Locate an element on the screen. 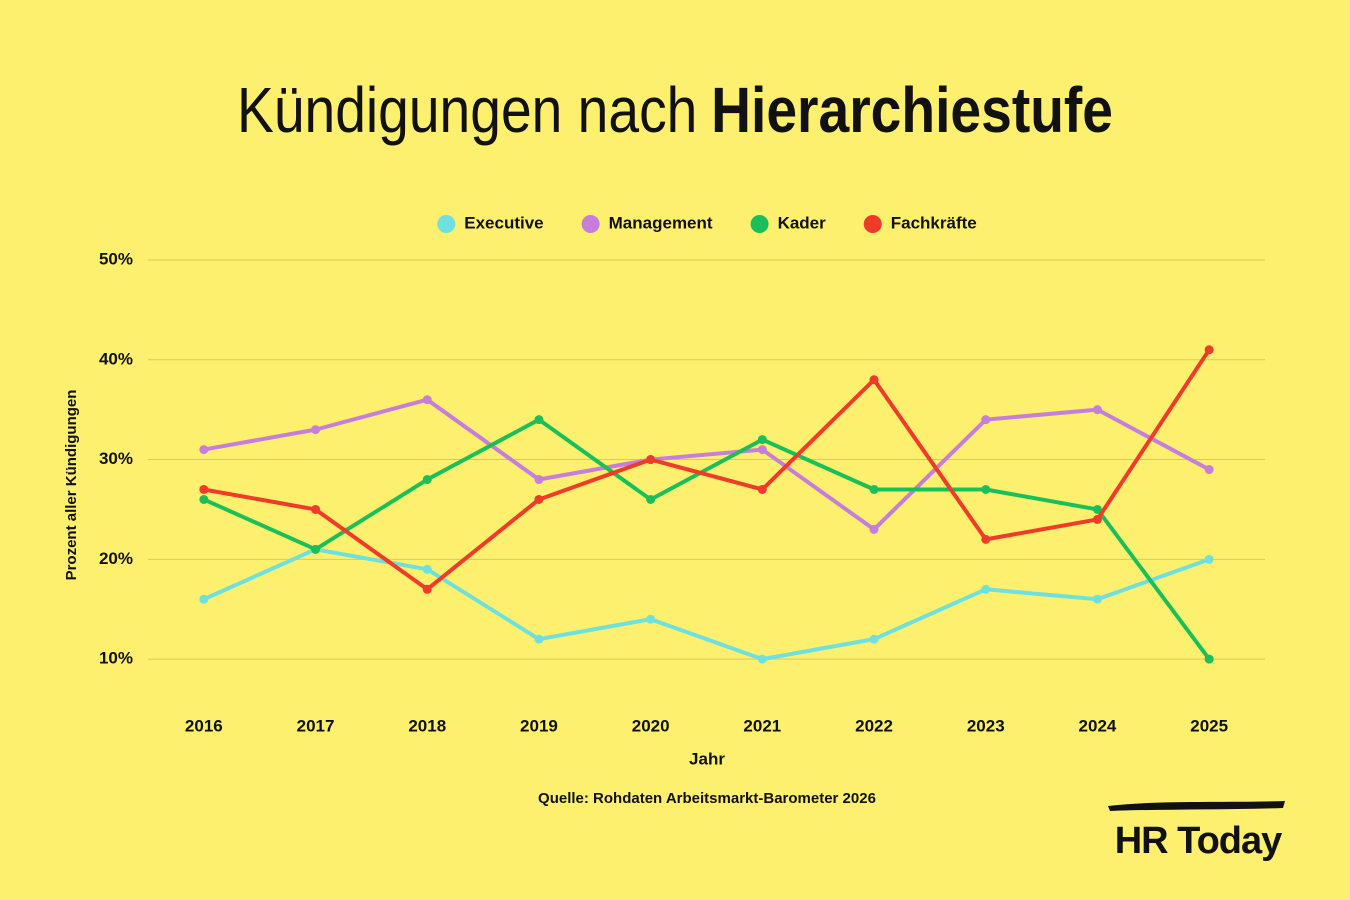 Image resolution: width=1350 pixels, height=900 pixels. x-tick-label: 2025 is located at coordinates (1209, 725).